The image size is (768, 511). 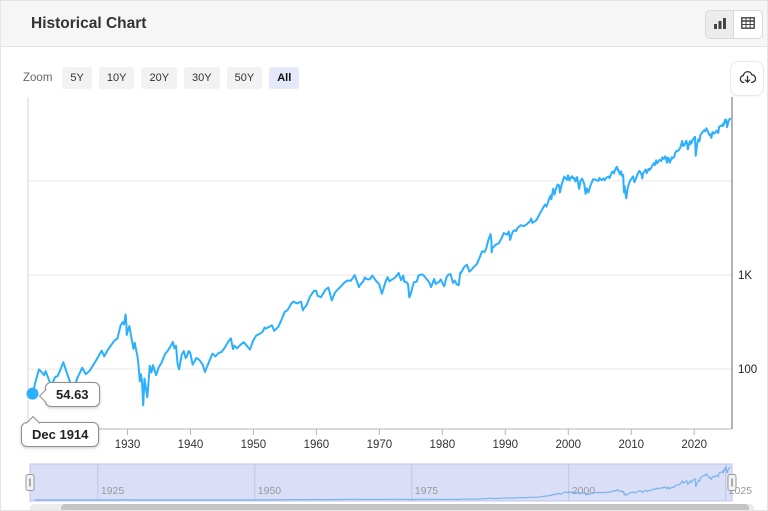 What do you see at coordinates (747, 370) in the screenshot?
I see `y-tick-label-100: 100` at bounding box center [747, 370].